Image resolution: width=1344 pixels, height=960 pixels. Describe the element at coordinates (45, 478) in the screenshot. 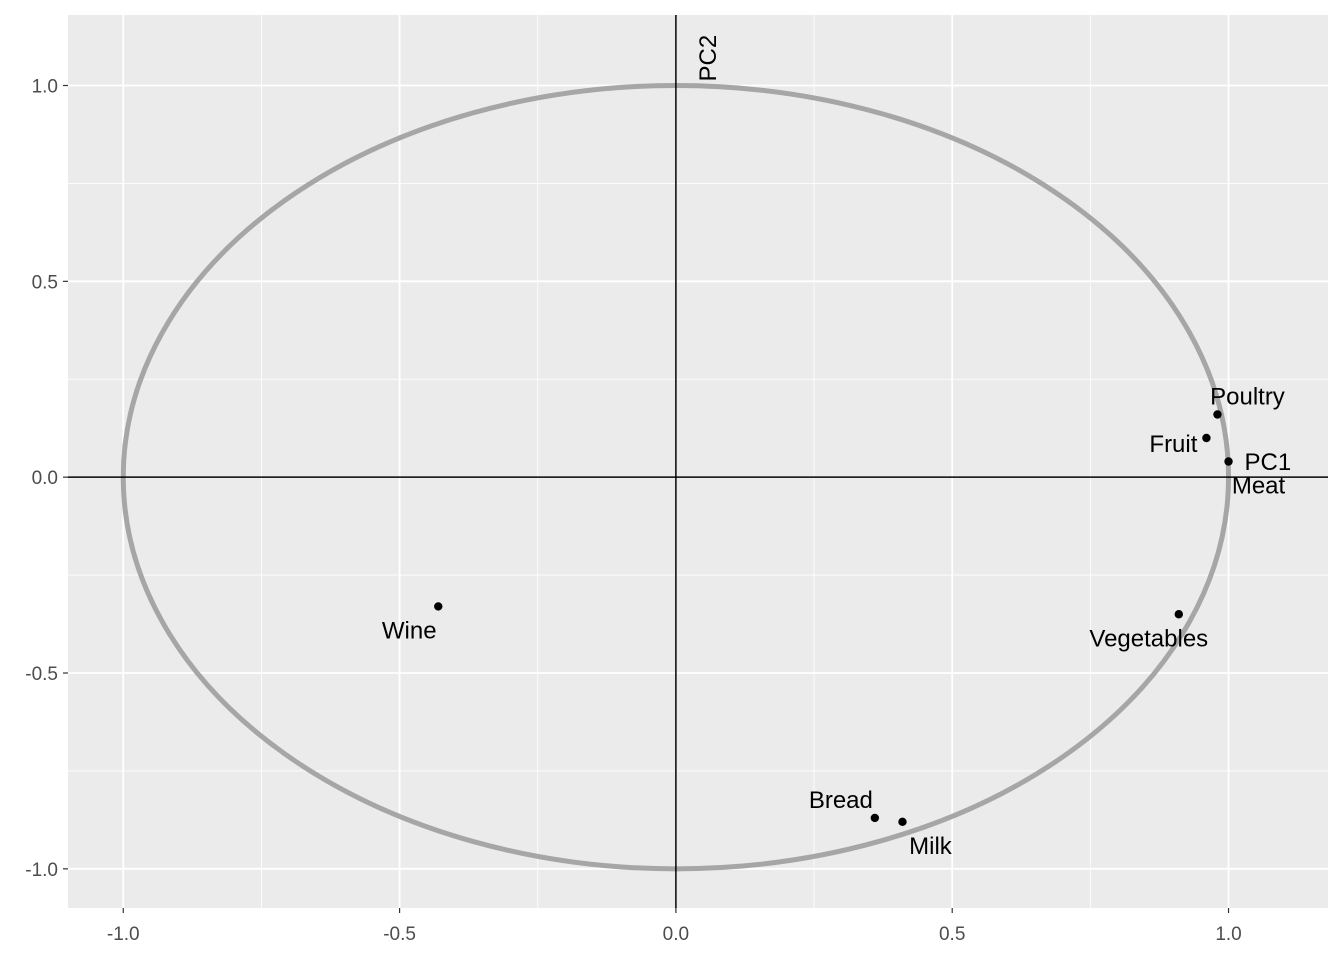

I see `y-tick-label: 0.0` at that location.